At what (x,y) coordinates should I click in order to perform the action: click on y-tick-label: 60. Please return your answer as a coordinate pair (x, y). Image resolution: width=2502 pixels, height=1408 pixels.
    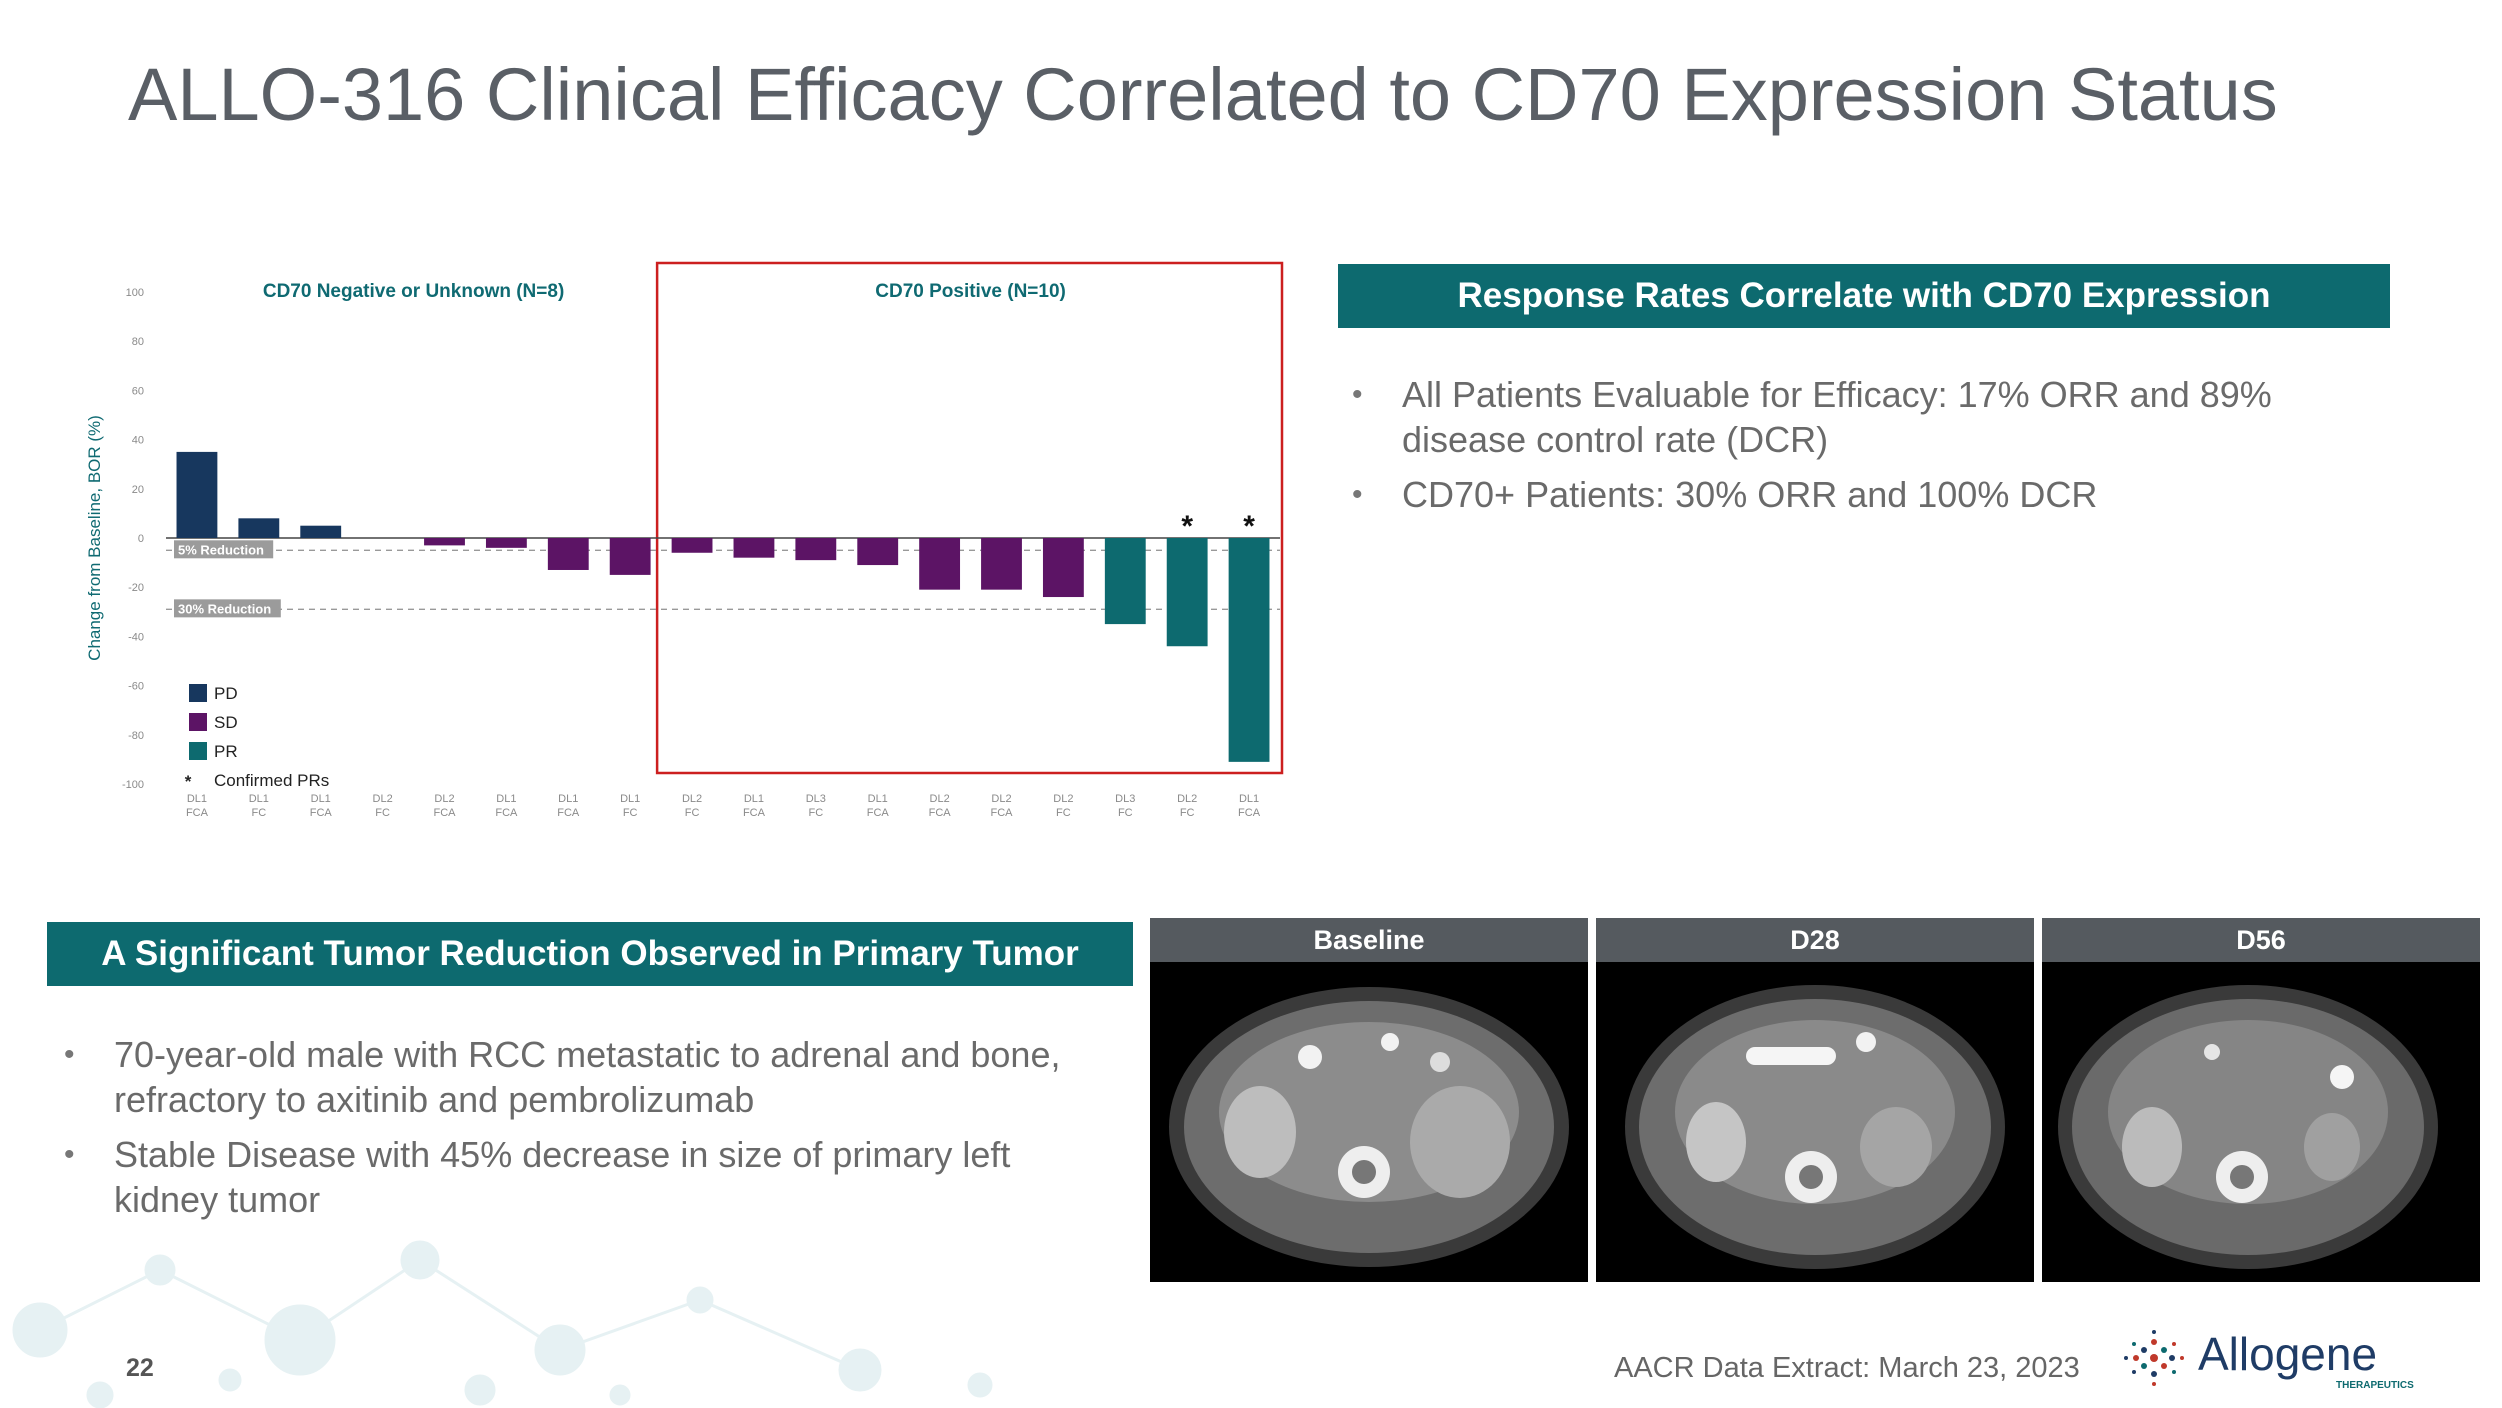
    Looking at the image, I should click on (138, 391).